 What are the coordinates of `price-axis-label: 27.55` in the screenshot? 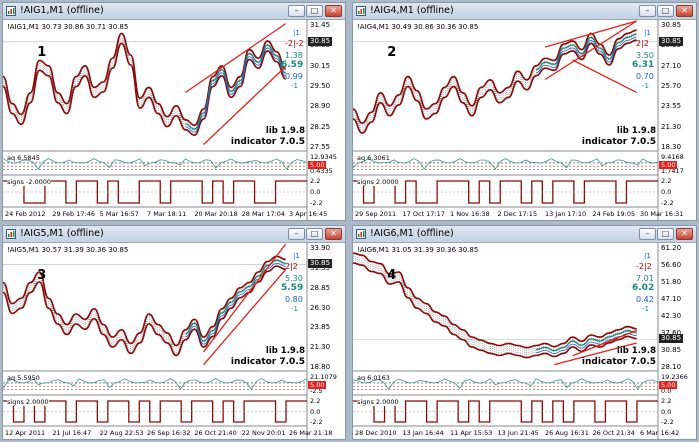 It's located at (320, 147).